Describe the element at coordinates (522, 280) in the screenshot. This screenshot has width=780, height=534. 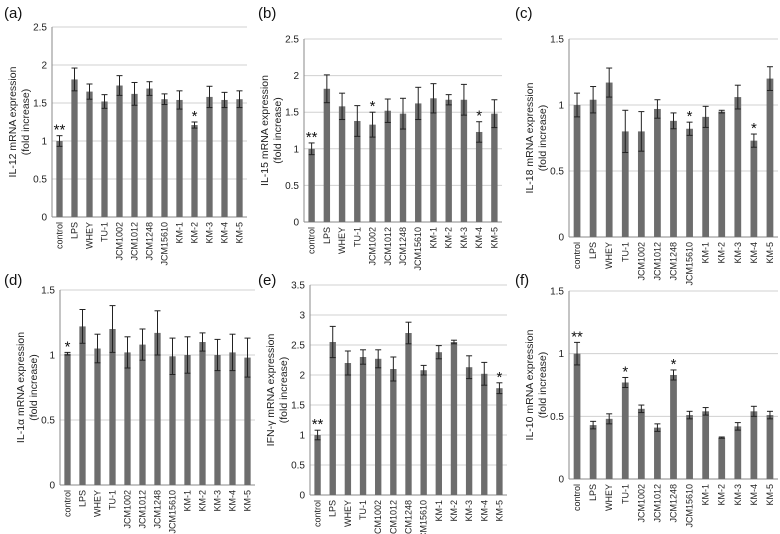
I see `panel-label-f: (f)` at that location.